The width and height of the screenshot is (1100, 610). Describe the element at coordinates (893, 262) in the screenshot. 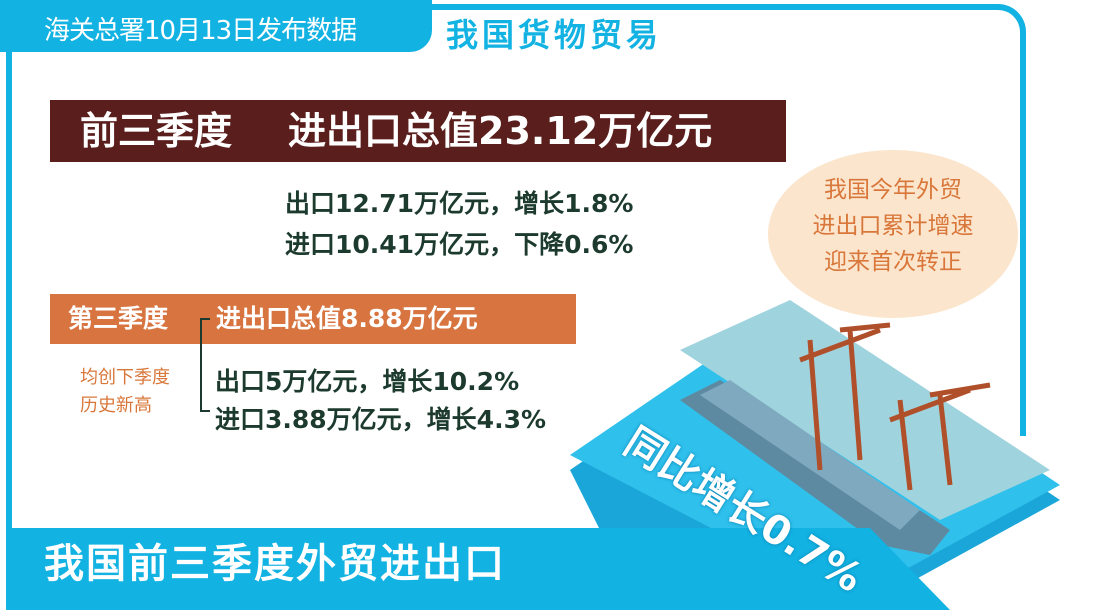

I see `callout-line: 迎来首次转正` at that location.